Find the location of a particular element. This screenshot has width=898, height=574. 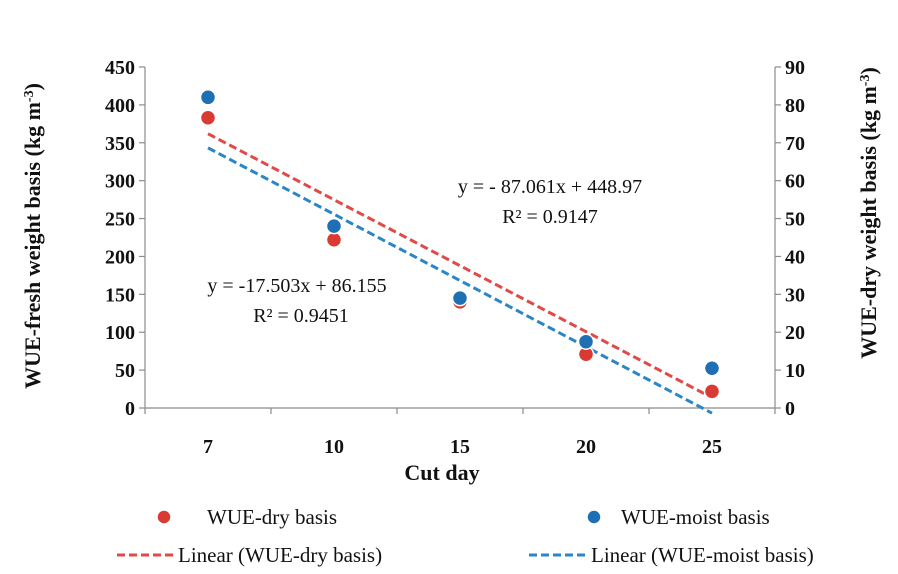

x-axis-title: Cut day is located at coordinates (441, 472).